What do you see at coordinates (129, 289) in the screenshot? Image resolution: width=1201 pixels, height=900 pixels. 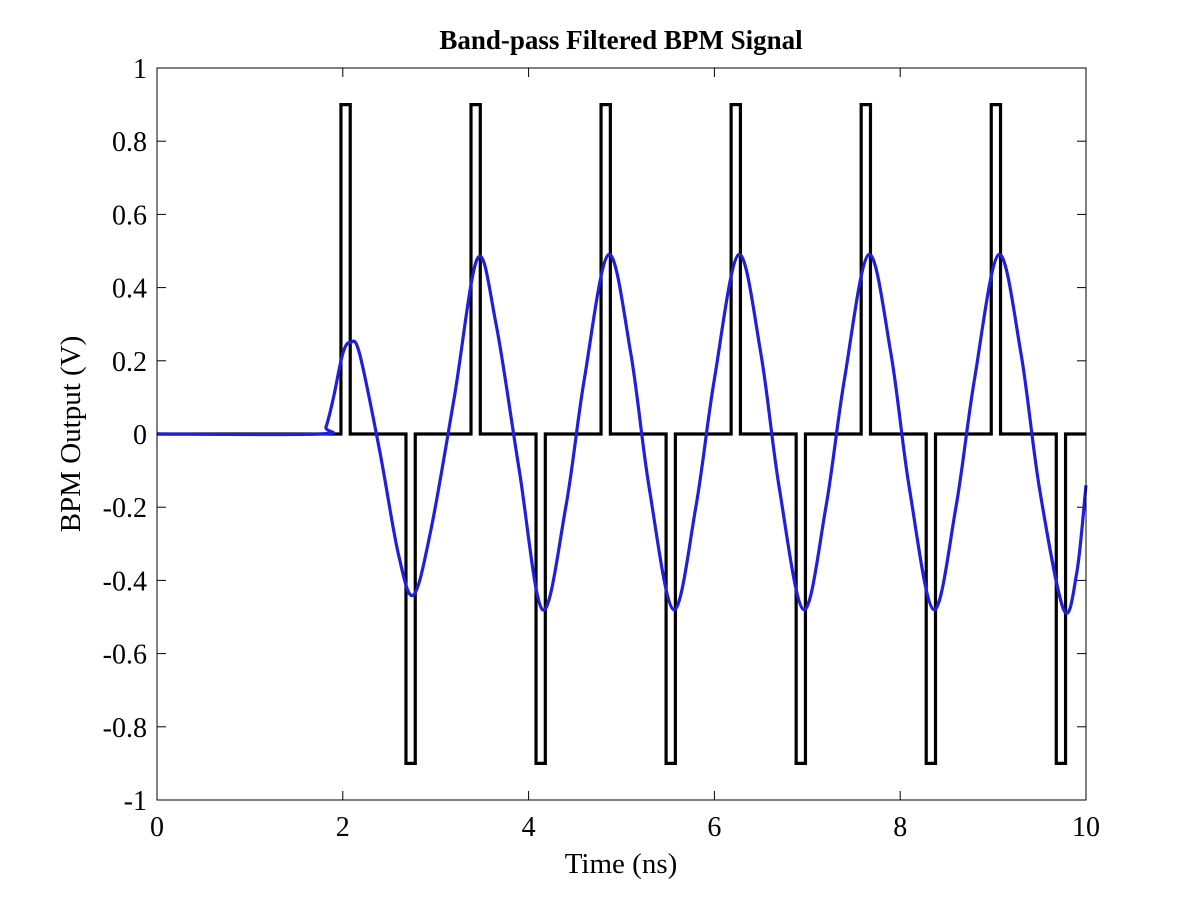 I see `y-tick-label: 0.4` at bounding box center [129, 289].